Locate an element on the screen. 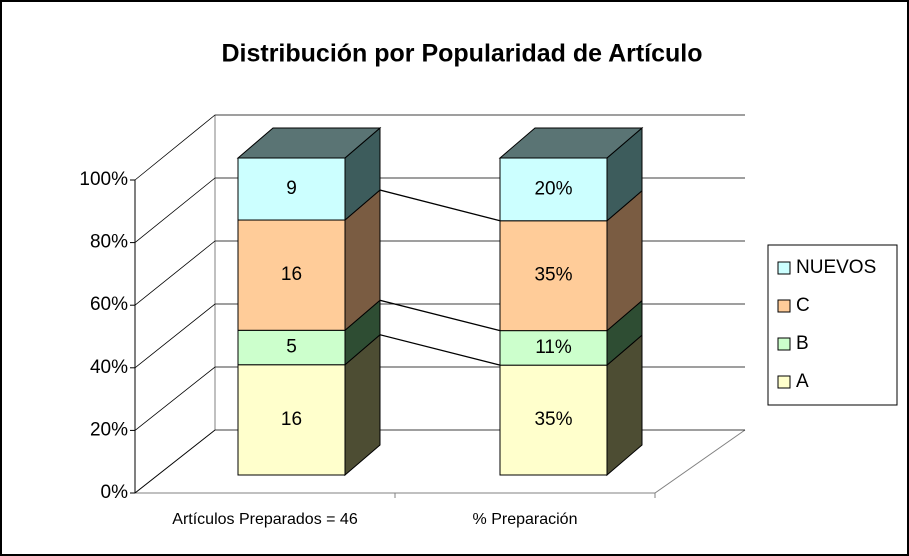  y-tick-label: 0% is located at coordinates (115, 492).